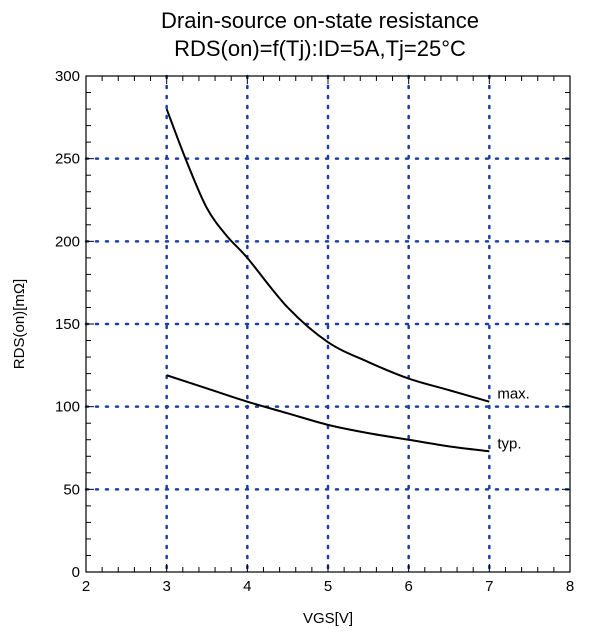 The height and width of the screenshot is (632, 595). Describe the element at coordinates (67, 241) in the screenshot. I see `y-tick-label: 200` at that location.